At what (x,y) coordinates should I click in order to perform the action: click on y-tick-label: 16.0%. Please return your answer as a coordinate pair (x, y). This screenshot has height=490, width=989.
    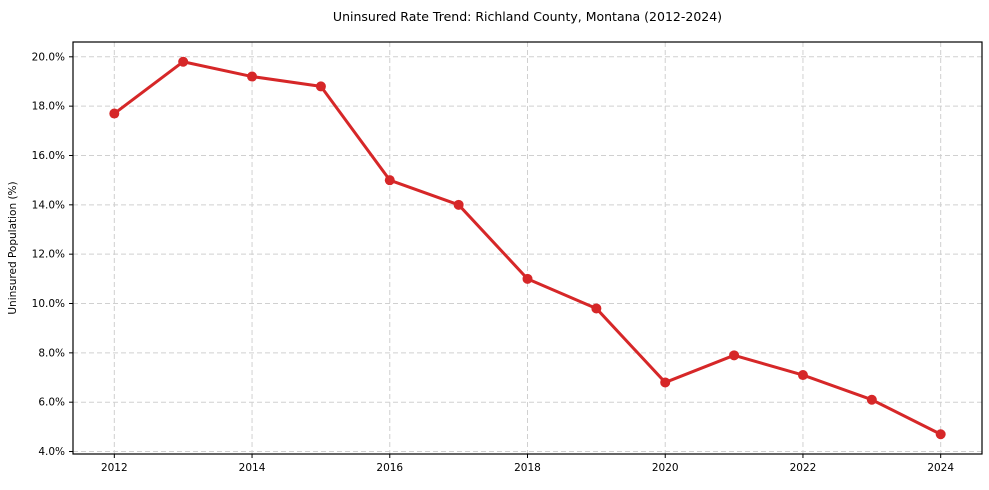
    Looking at the image, I should click on (48, 156).